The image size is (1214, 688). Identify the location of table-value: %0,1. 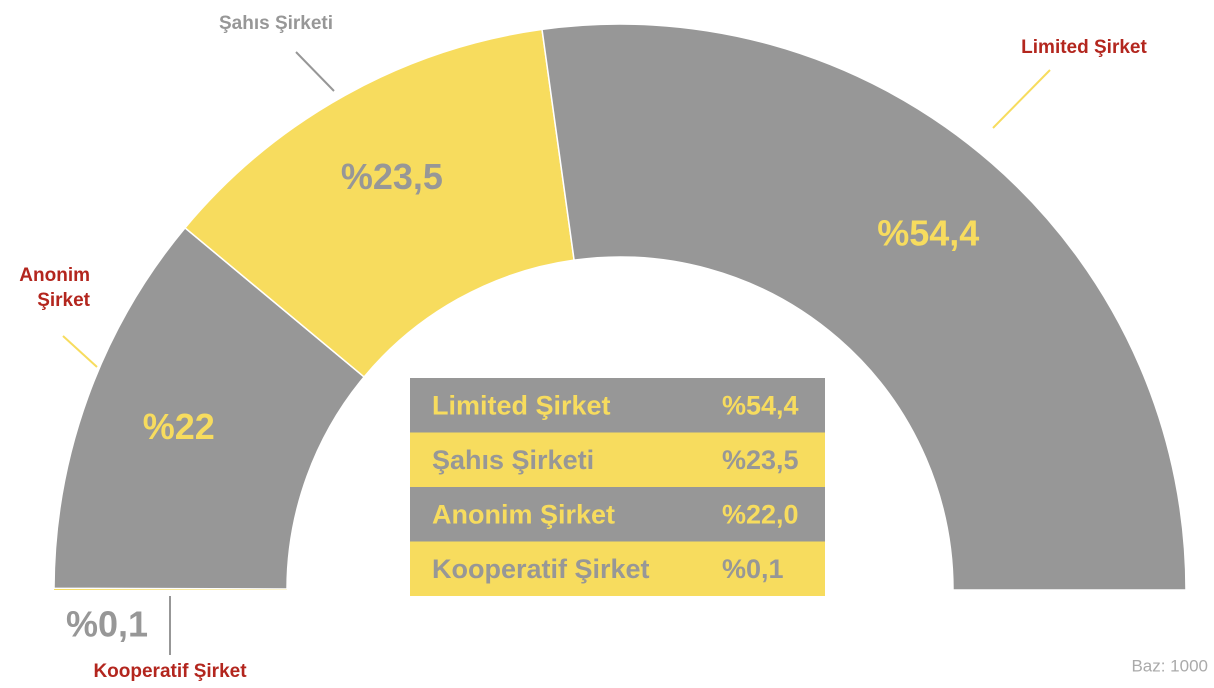
(753, 569).